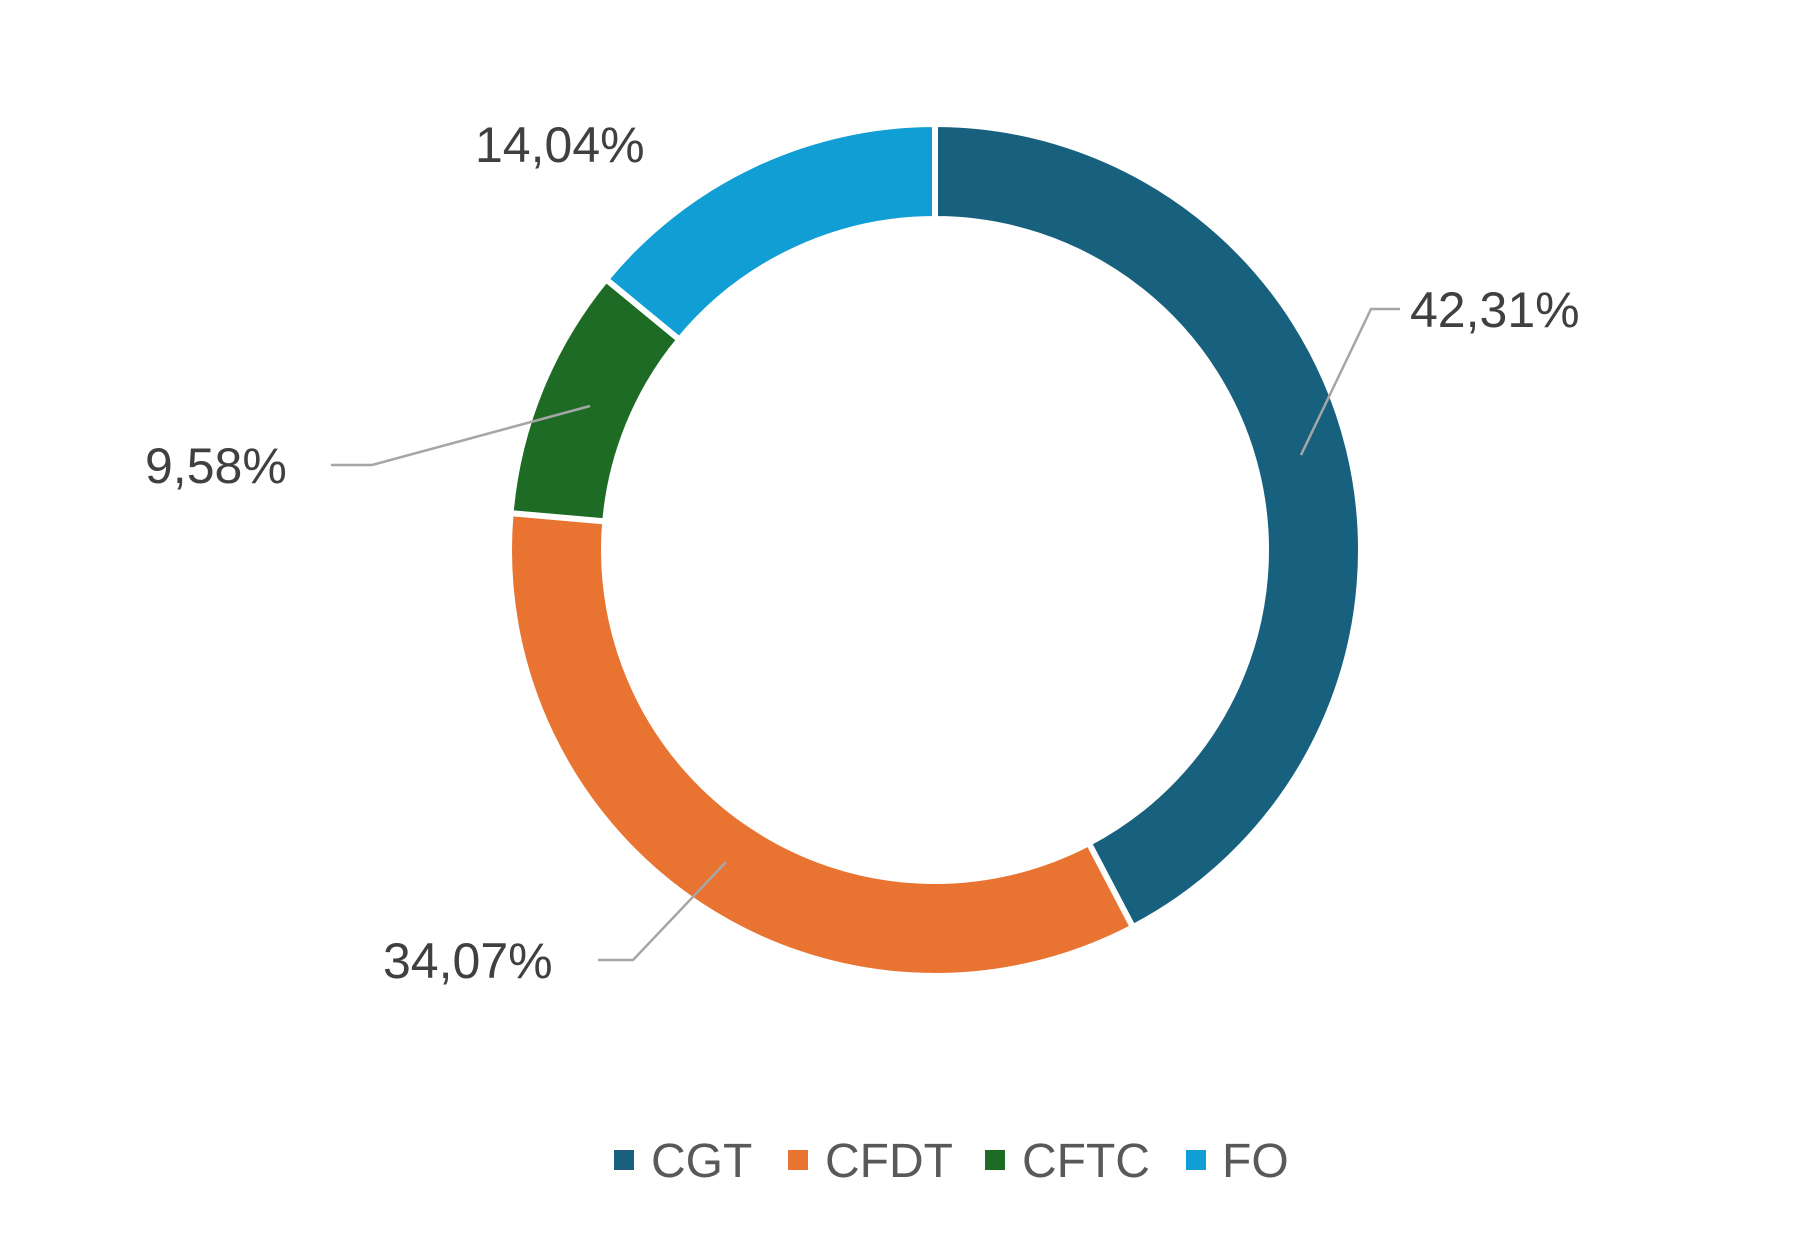 This screenshot has height=1234, width=1812. Describe the element at coordinates (1255, 1161) in the screenshot. I see `legend-label-fo: FO` at that location.